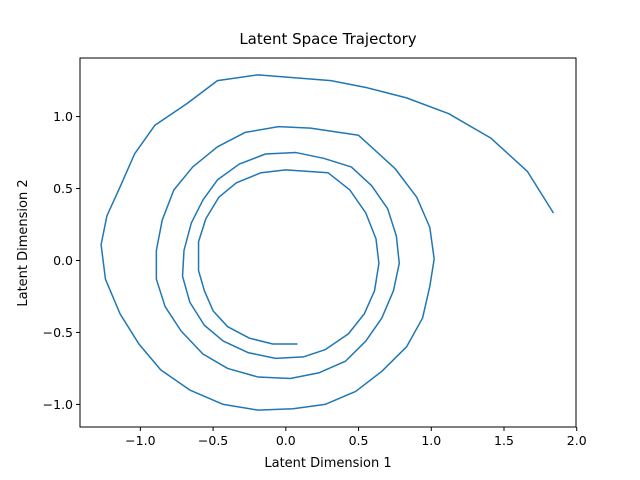  Describe the element at coordinates (327, 39) in the screenshot. I see `chart-title: Latent Space Trajectory` at that location.